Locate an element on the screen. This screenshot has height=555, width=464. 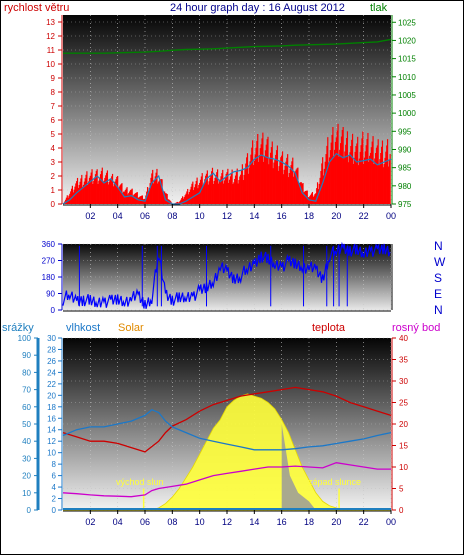
temperature-x-tick-label: 10 is located at coordinates (200, 522).